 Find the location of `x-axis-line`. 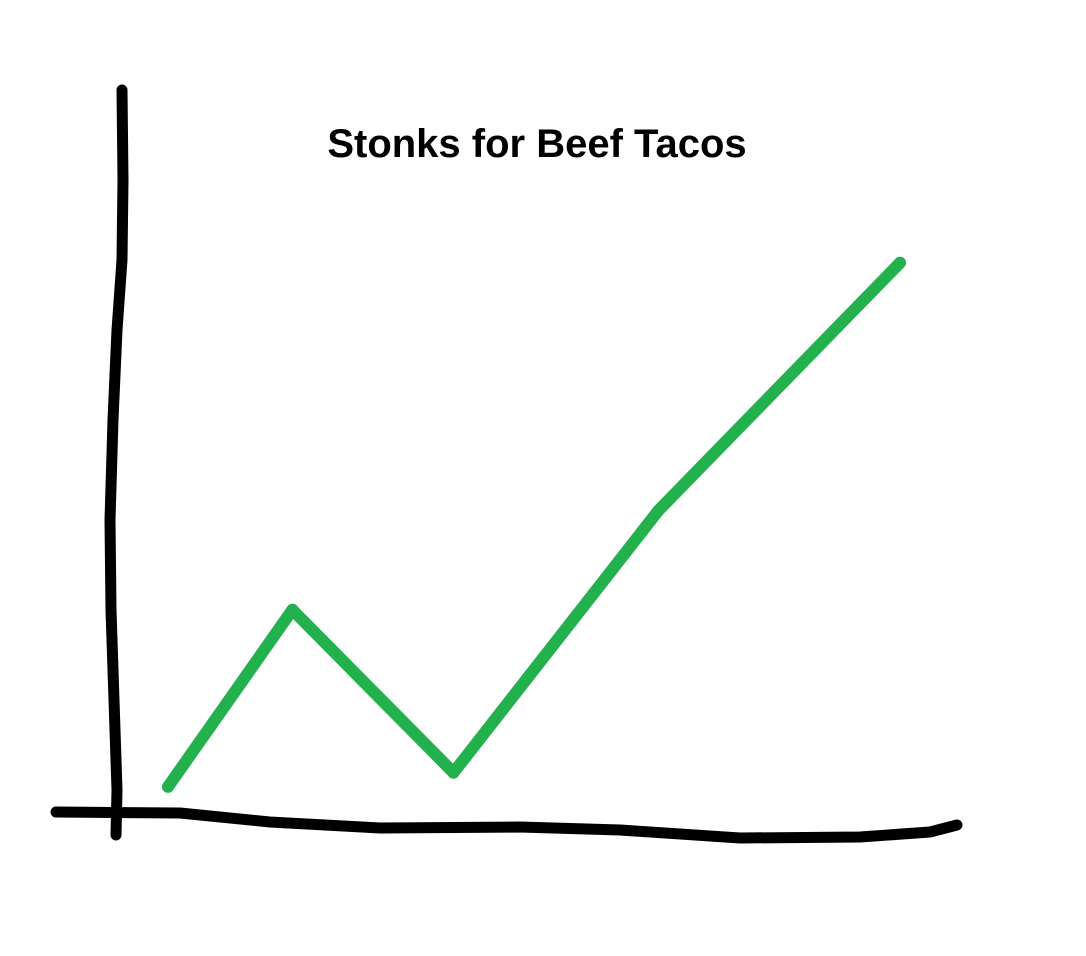

x-axis-line is located at coordinates (506, 825).